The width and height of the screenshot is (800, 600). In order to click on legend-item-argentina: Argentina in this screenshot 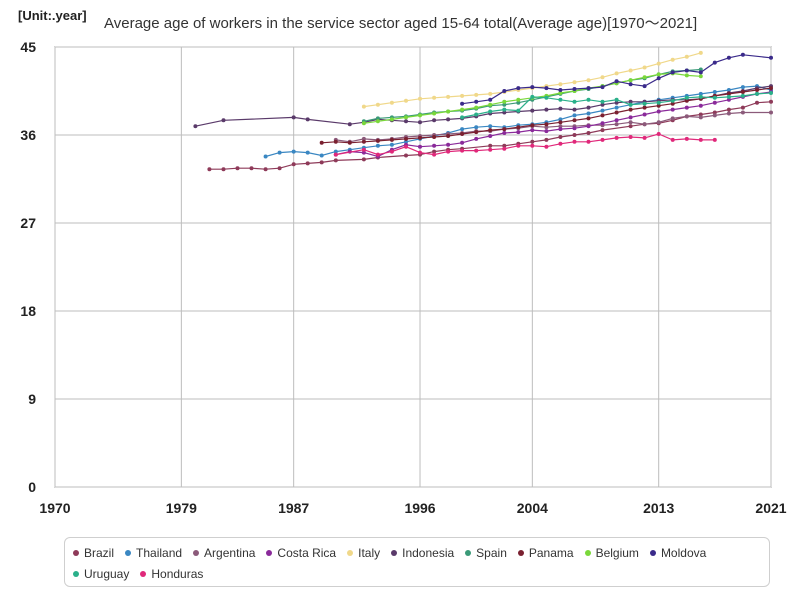, I will do `click(224, 552)`.